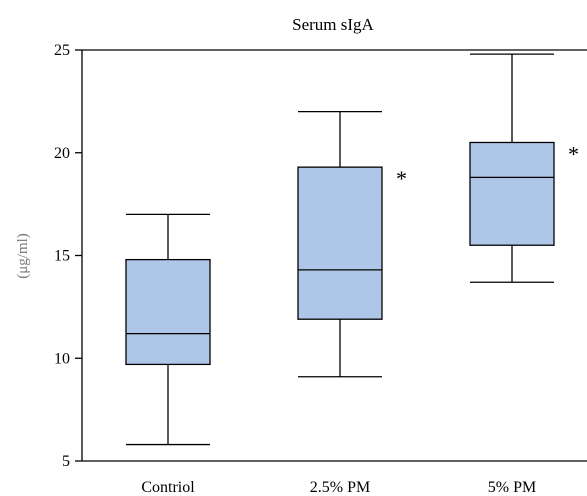 The image size is (587, 496). I want to click on y-tick-label: 25, so click(62, 50).